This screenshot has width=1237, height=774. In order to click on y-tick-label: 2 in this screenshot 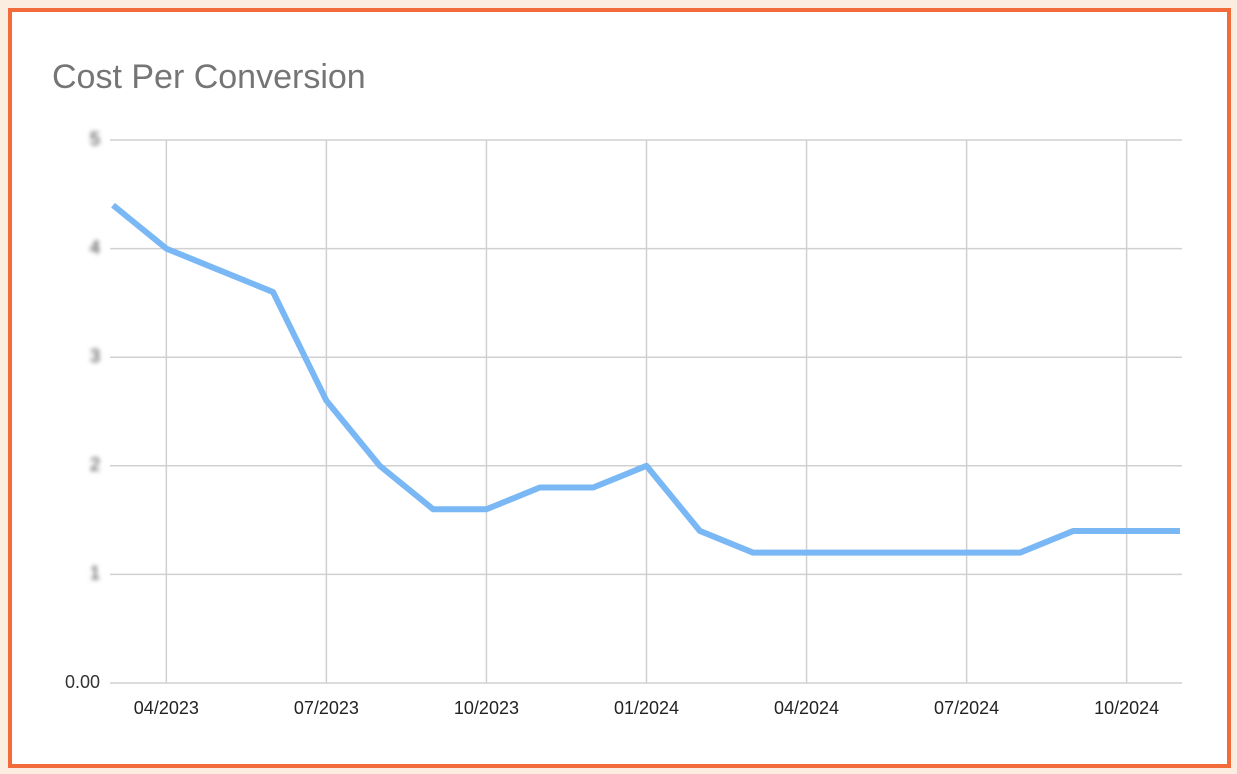, I will do `click(95, 465)`.